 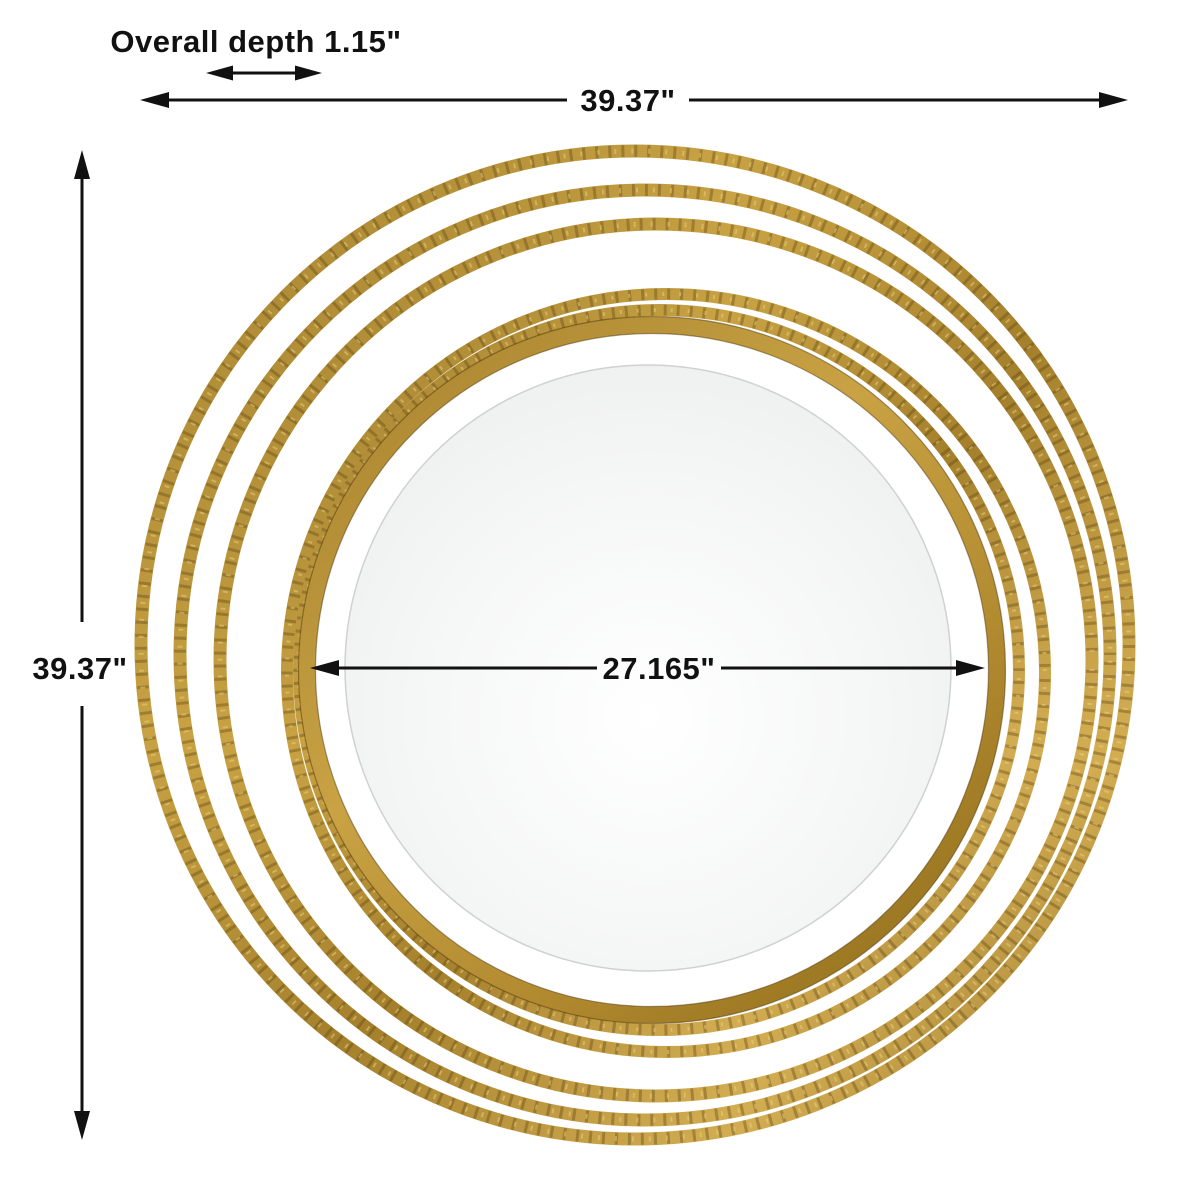 I want to click on depth-dimension: Overall depth 1.15", so click(x=255, y=52).